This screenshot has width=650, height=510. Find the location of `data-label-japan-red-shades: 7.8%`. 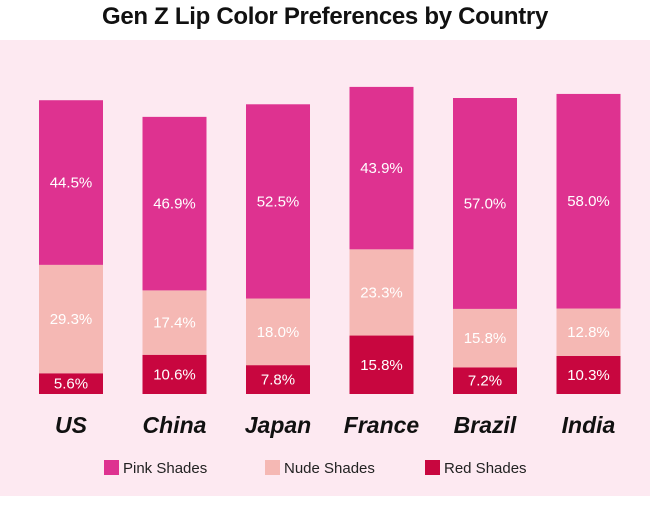

data-label-japan-red-shades: 7.8% is located at coordinates (278, 380).